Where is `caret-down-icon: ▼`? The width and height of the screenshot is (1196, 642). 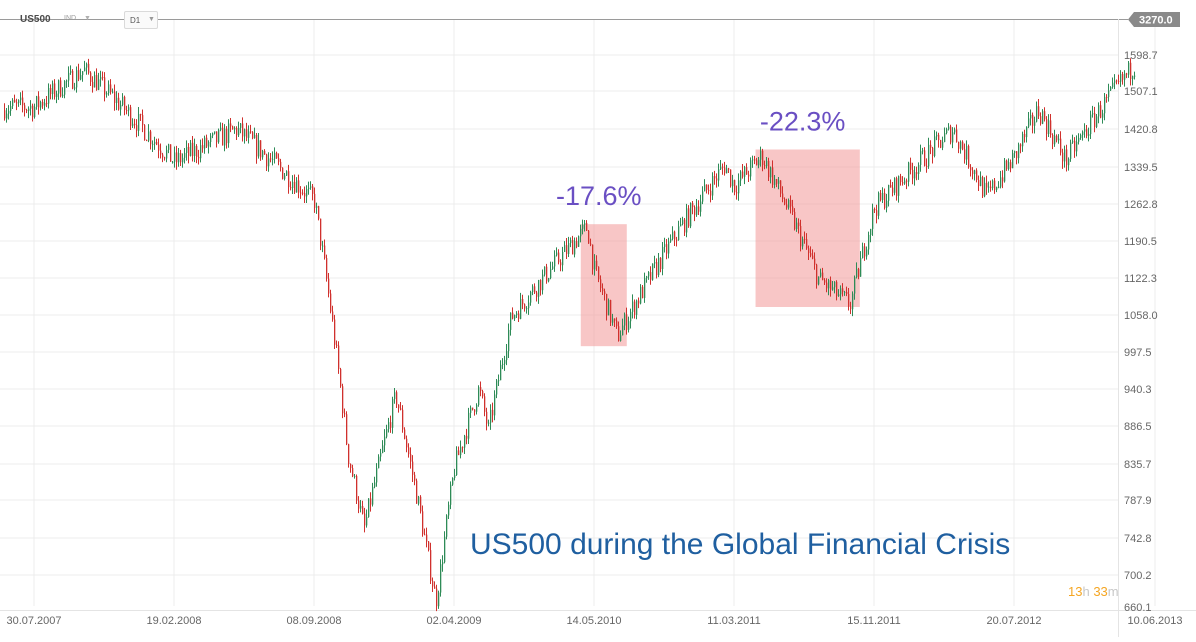
caret-down-icon: ▼ is located at coordinates (87, 18).